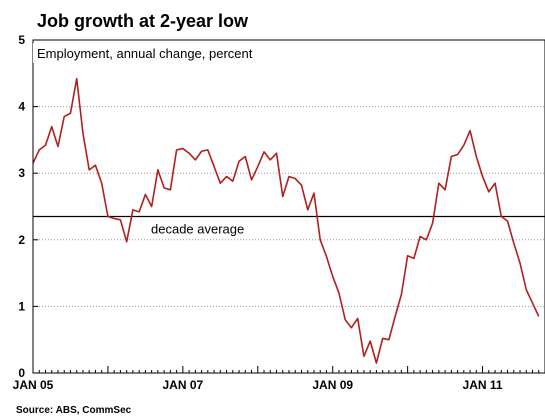 The width and height of the screenshot is (545, 418). Describe the element at coordinates (332, 385) in the screenshot. I see `x-tick-label: JAN 09` at that location.